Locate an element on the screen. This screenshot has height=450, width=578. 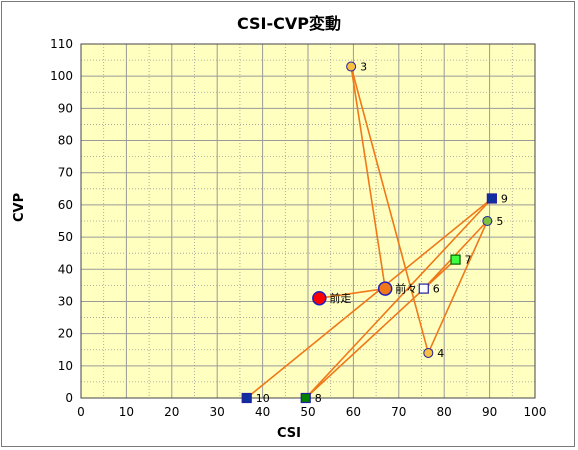
y-tick-label: 110 is located at coordinates (61, 44).